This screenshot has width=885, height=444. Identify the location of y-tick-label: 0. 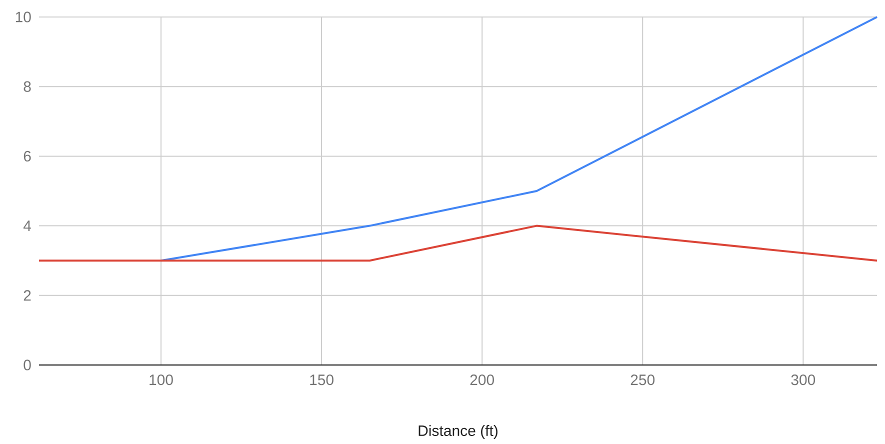
(27, 365).